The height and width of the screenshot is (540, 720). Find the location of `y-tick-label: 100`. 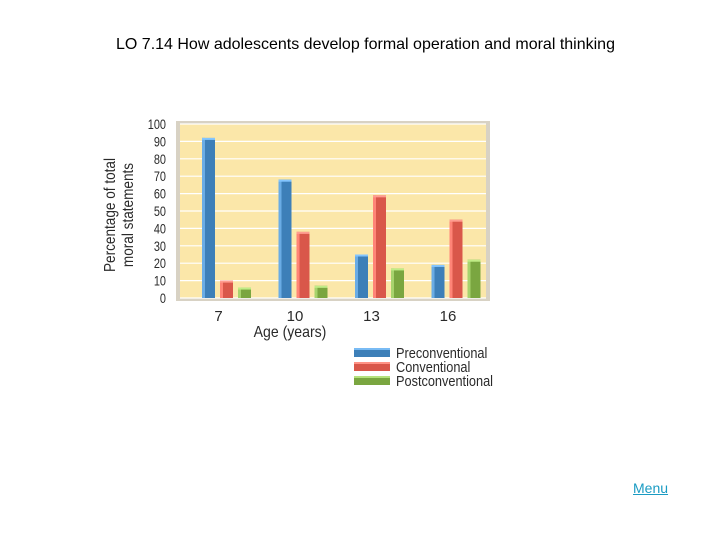

y-tick-label: 100 is located at coordinates (157, 125).